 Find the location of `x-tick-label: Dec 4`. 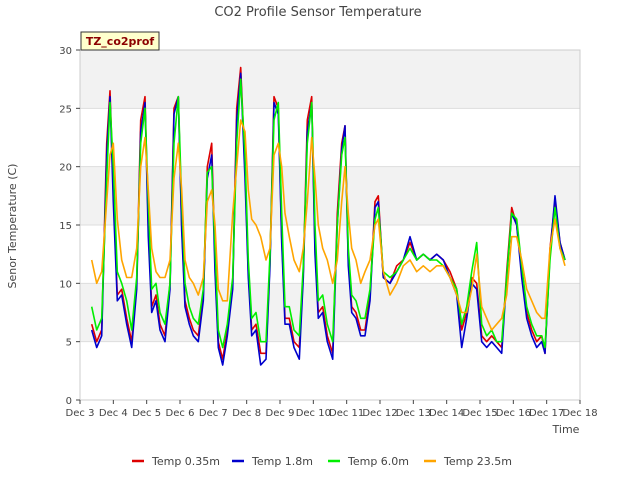

x-tick-label: Dec 4 is located at coordinates (113, 413).